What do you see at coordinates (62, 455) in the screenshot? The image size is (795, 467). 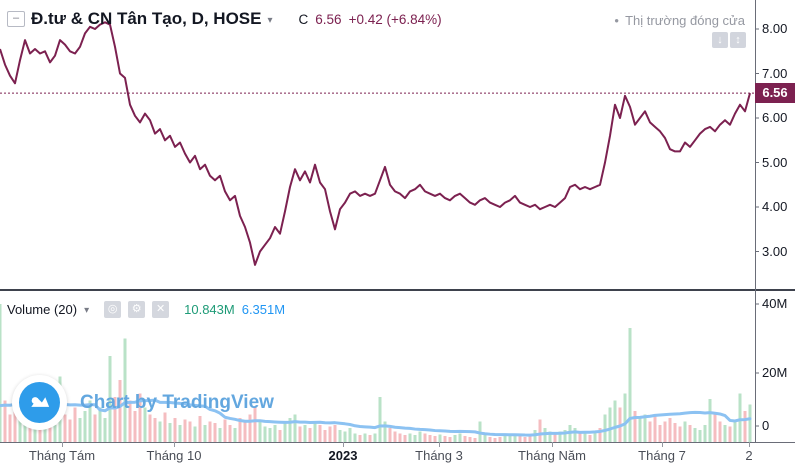 I see `time-axis-label: Tháng Tám` at bounding box center [62, 455].